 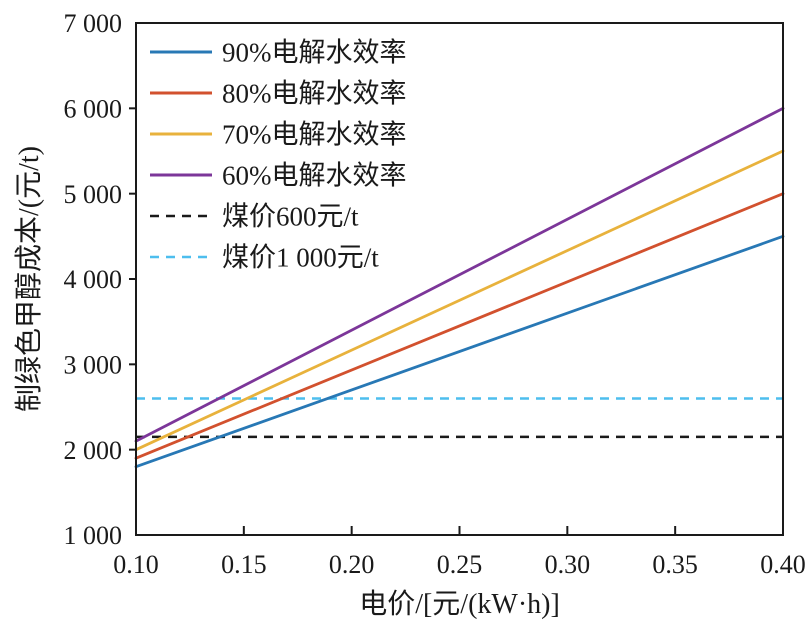 I want to click on legend-label: 90%电解水效率, so click(x=314, y=52).